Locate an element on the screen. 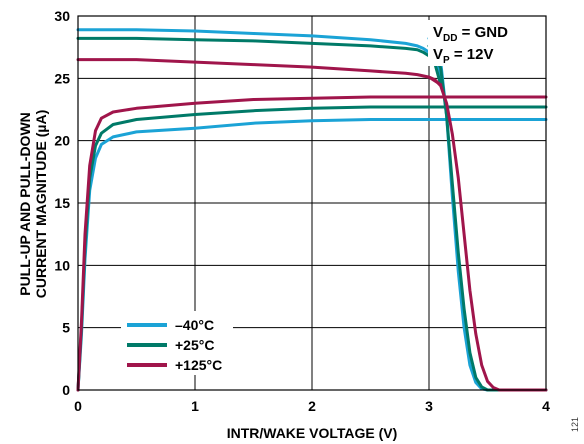  annotation-box: VDD = GND VP = 12V is located at coordinates (486, 43).